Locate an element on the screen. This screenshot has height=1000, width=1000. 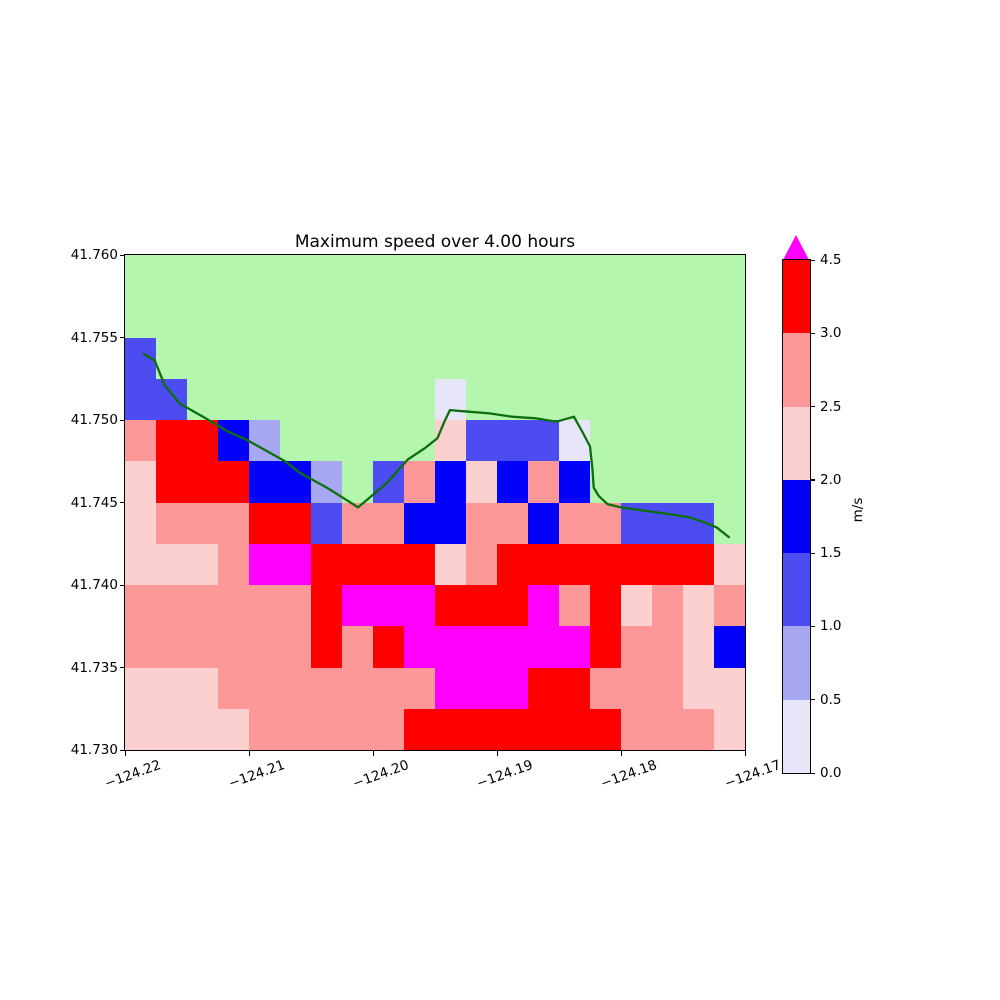
colorbar-extend-triangle is located at coordinates (796, 247).